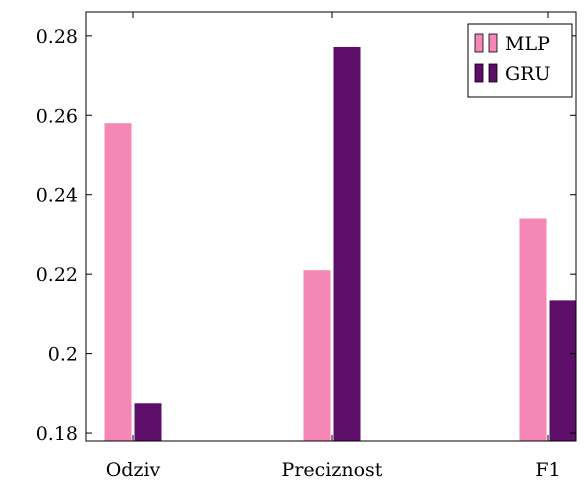 The width and height of the screenshot is (584, 491). What do you see at coordinates (133, 470) in the screenshot?
I see `x-tick-label: Odziv` at bounding box center [133, 470].